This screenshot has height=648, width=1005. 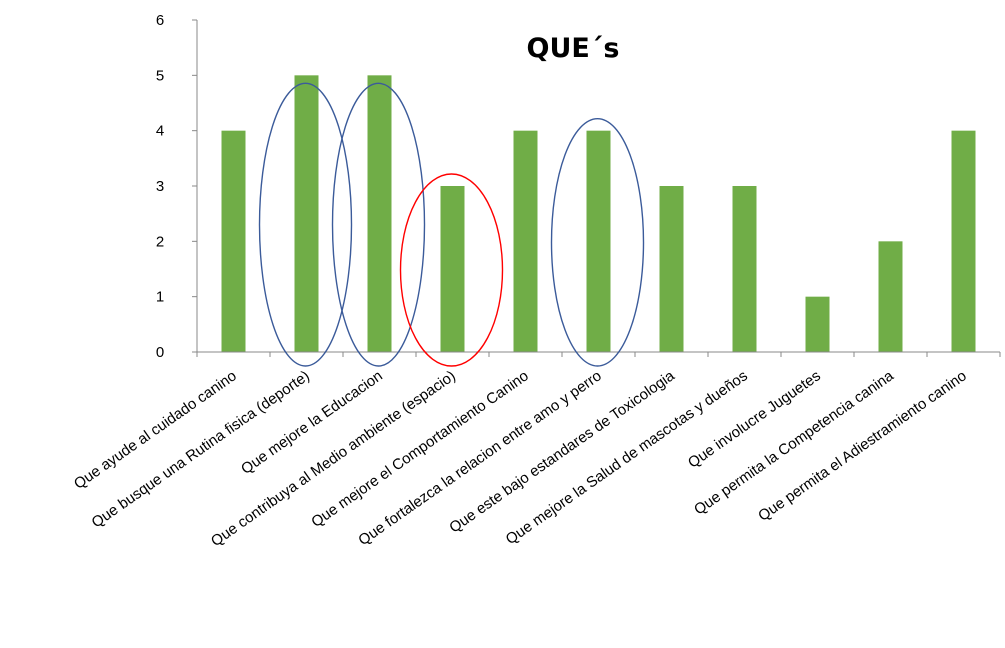 What do you see at coordinates (160, 75) in the screenshot?
I see `y-tick-label: 5` at bounding box center [160, 75].